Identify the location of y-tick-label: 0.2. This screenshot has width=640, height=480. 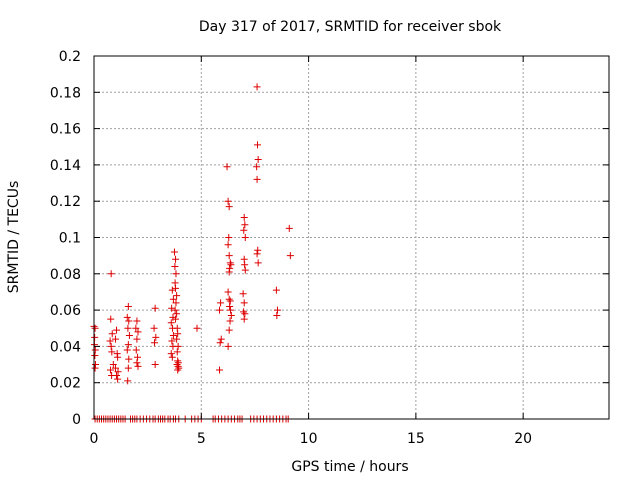
(70, 57).